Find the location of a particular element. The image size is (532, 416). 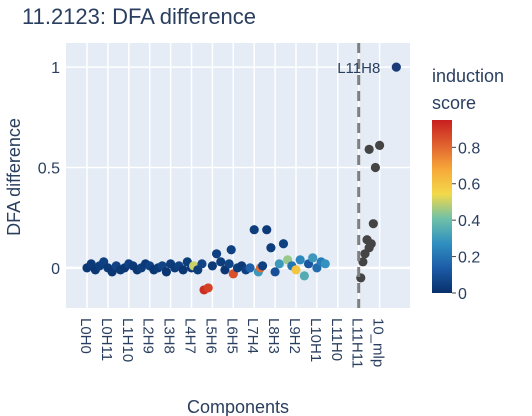

x-tick-label: L9H2 is located at coordinates (294, 336).